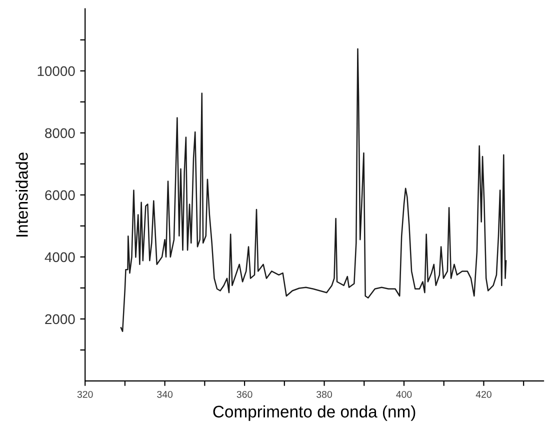 The image size is (549, 443). Describe the element at coordinates (165, 394) in the screenshot. I see `x-tick-label: 340` at that location.